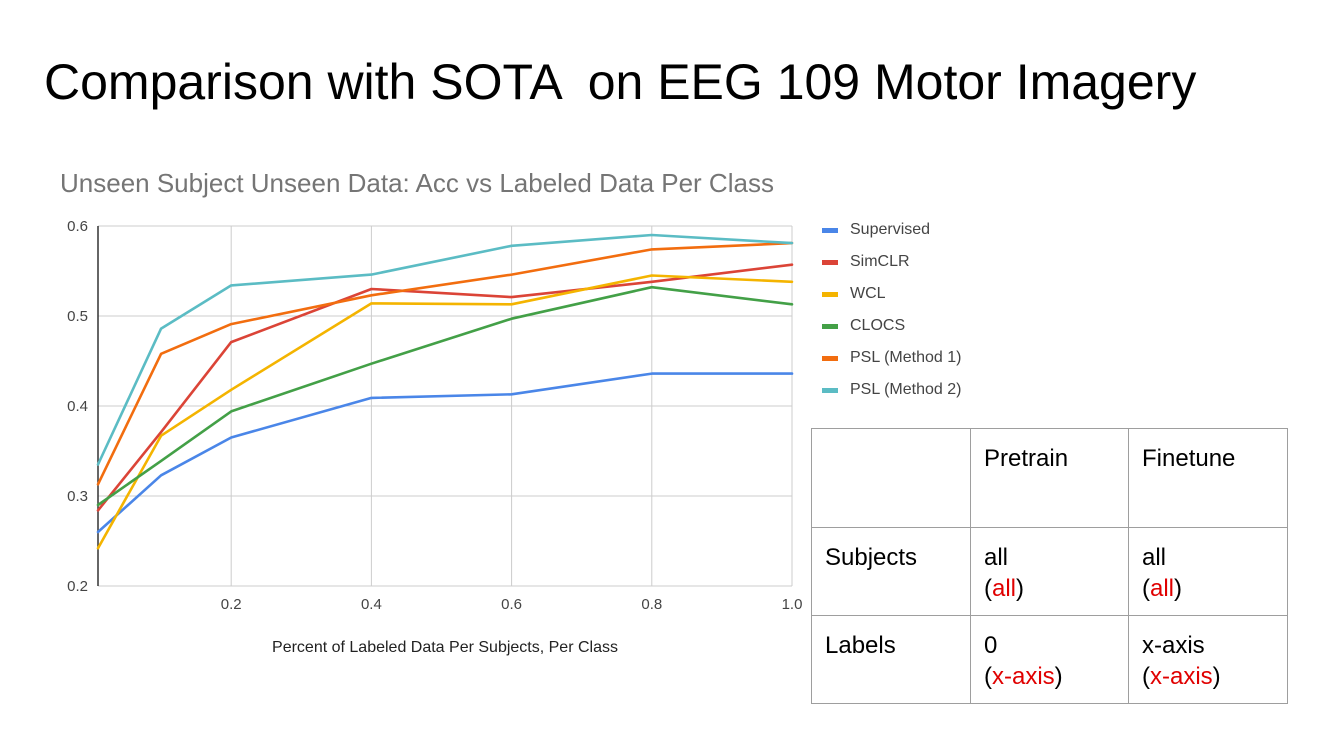  I want to click on y-tick-label: 0.6, so click(77, 226).